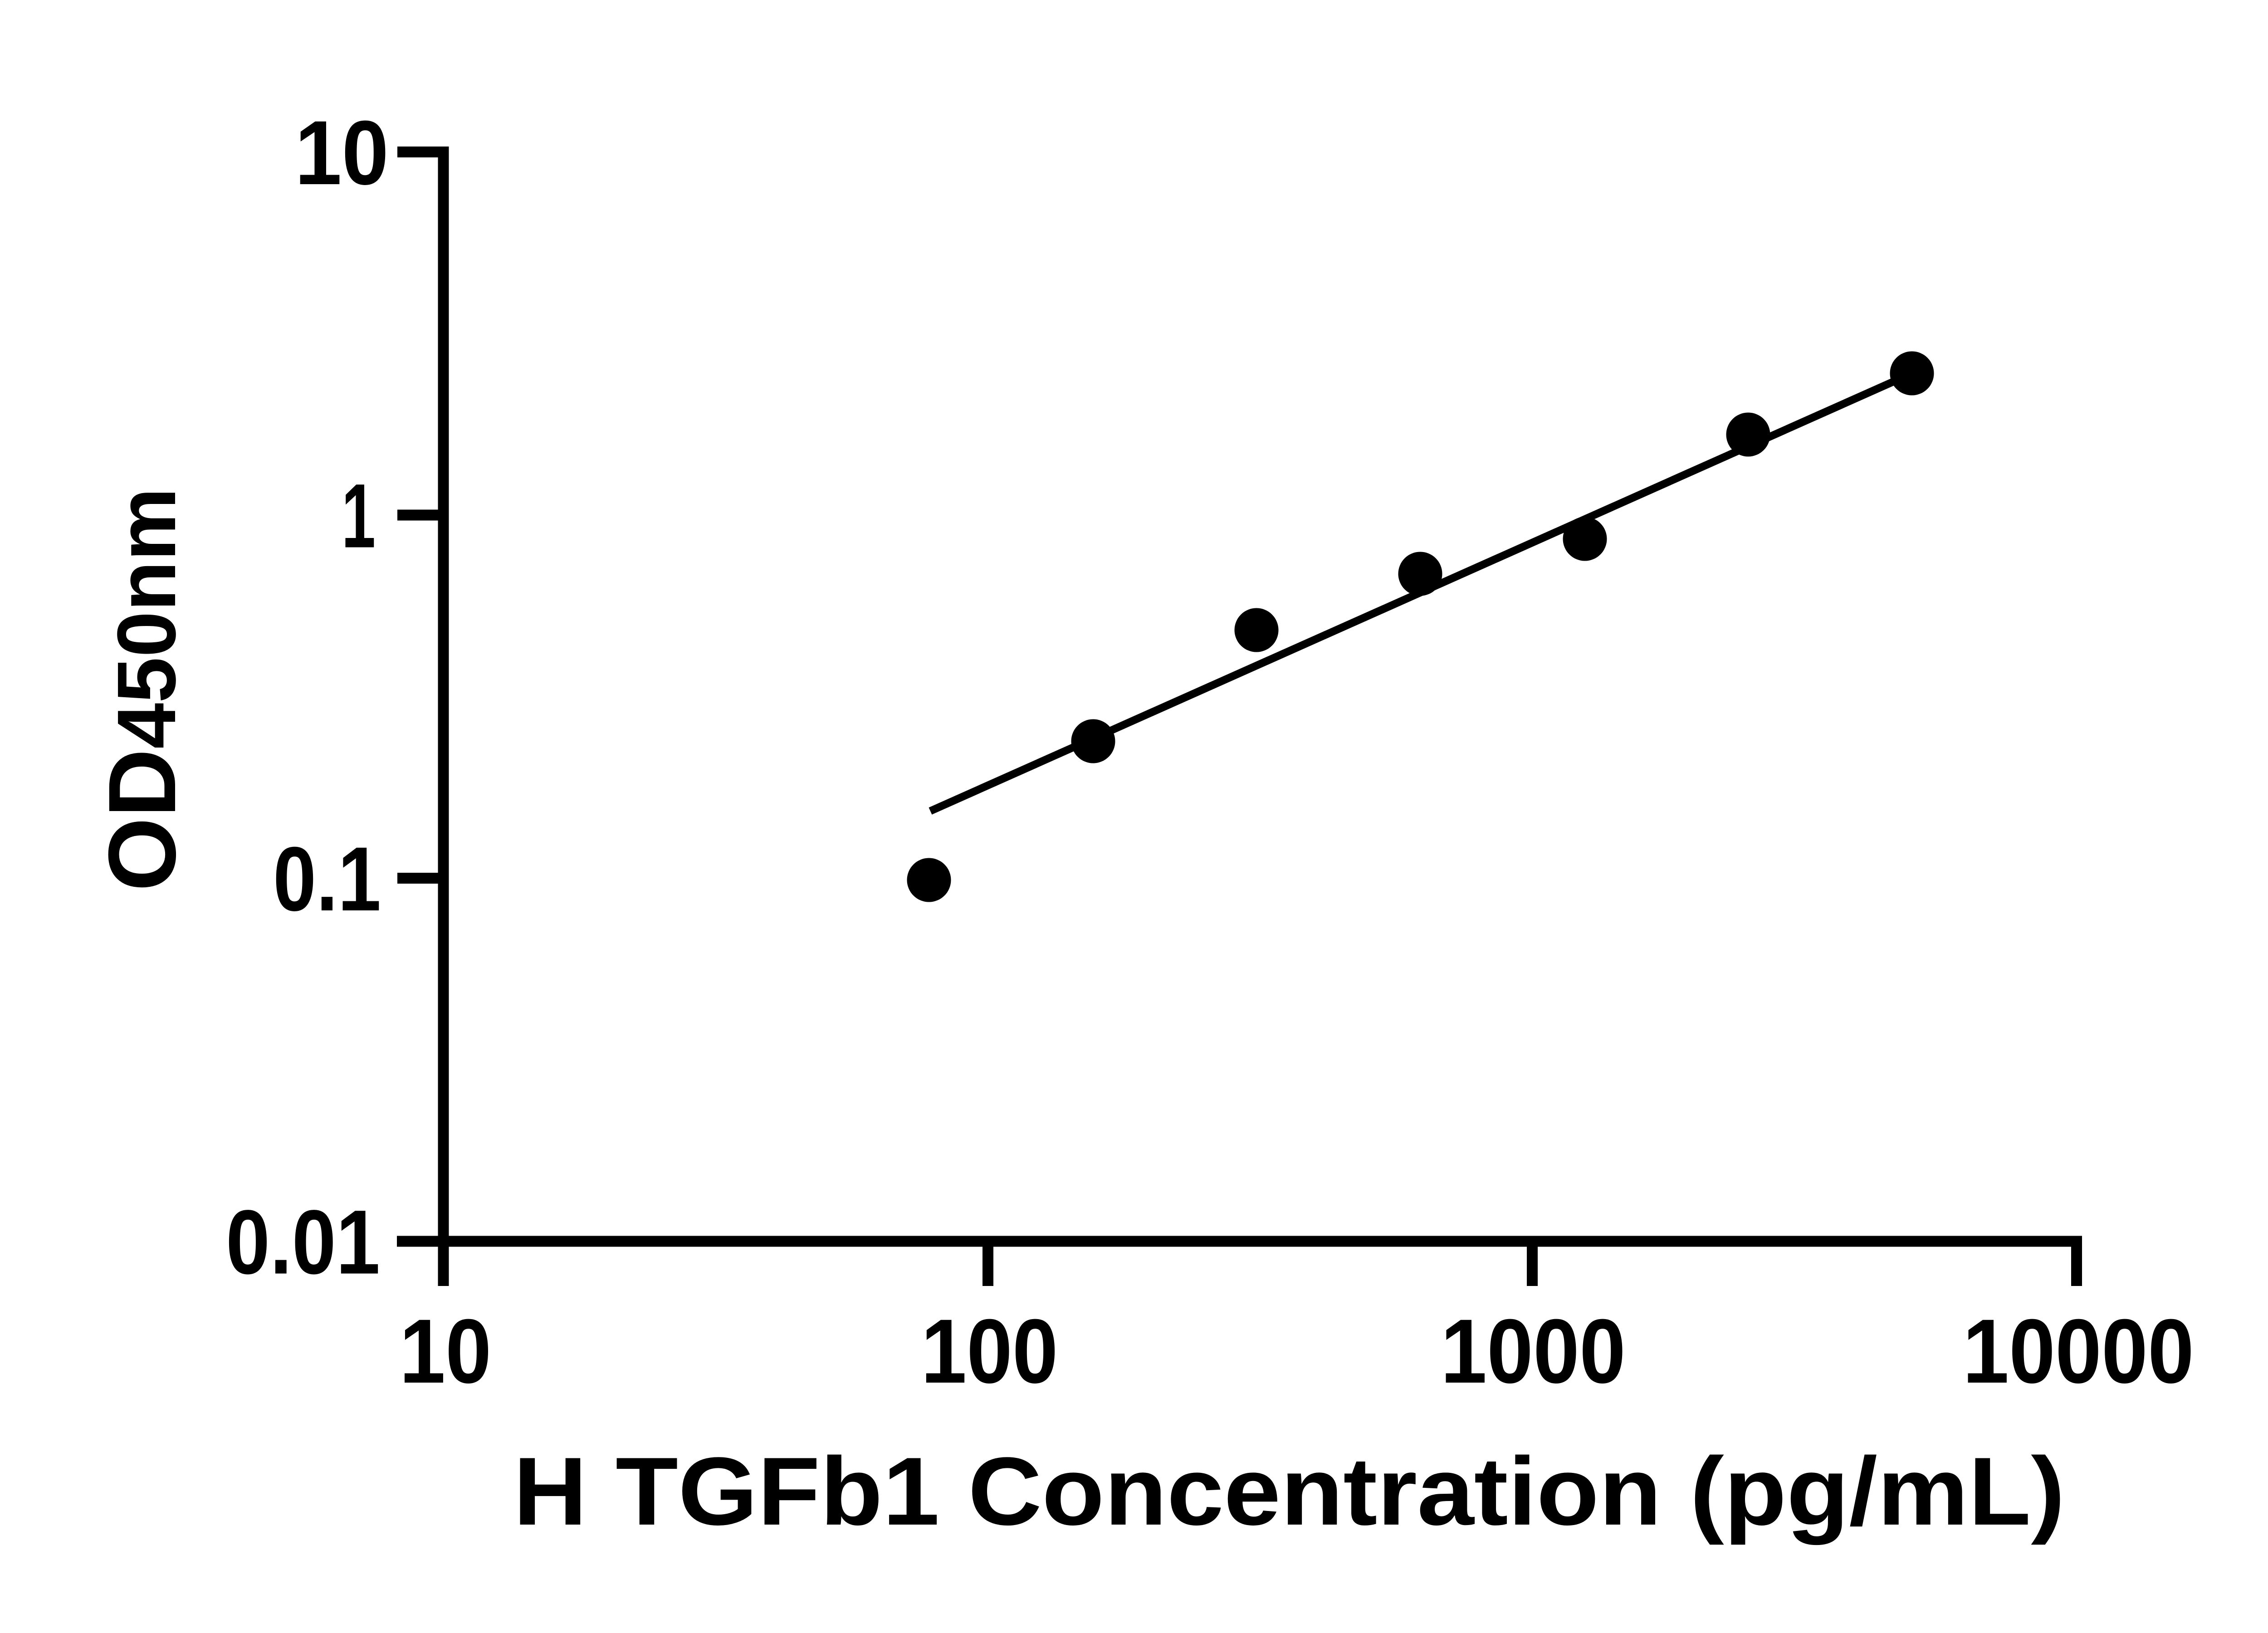 Image resolution: width=2268 pixels, height=1633 pixels. What do you see at coordinates (142, 689) in the screenshot?
I see `svg-text: OD450nm` at bounding box center [142, 689].